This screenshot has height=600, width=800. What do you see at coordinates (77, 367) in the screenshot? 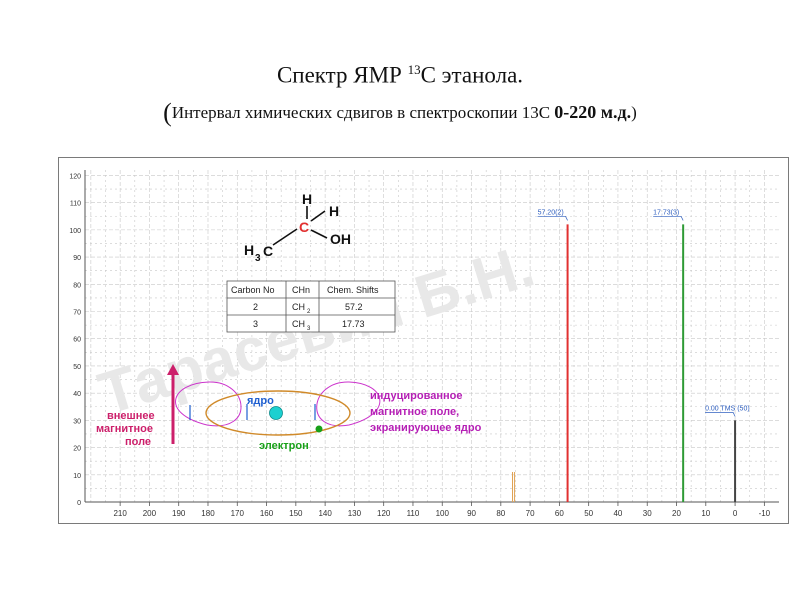
I see `y-tick-label: 50` at bounding box center [77, 367].